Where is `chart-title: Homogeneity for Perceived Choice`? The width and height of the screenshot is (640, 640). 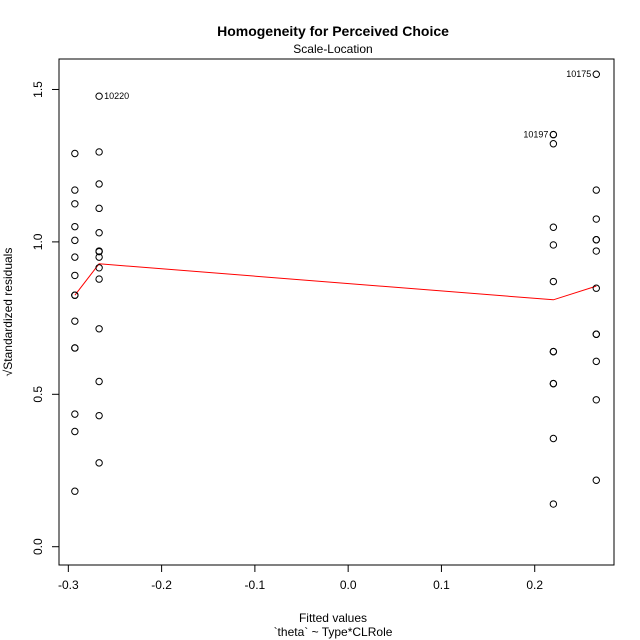
chart-title: Homogeneity for Perceived Choice is located at coordinates (333, 31).